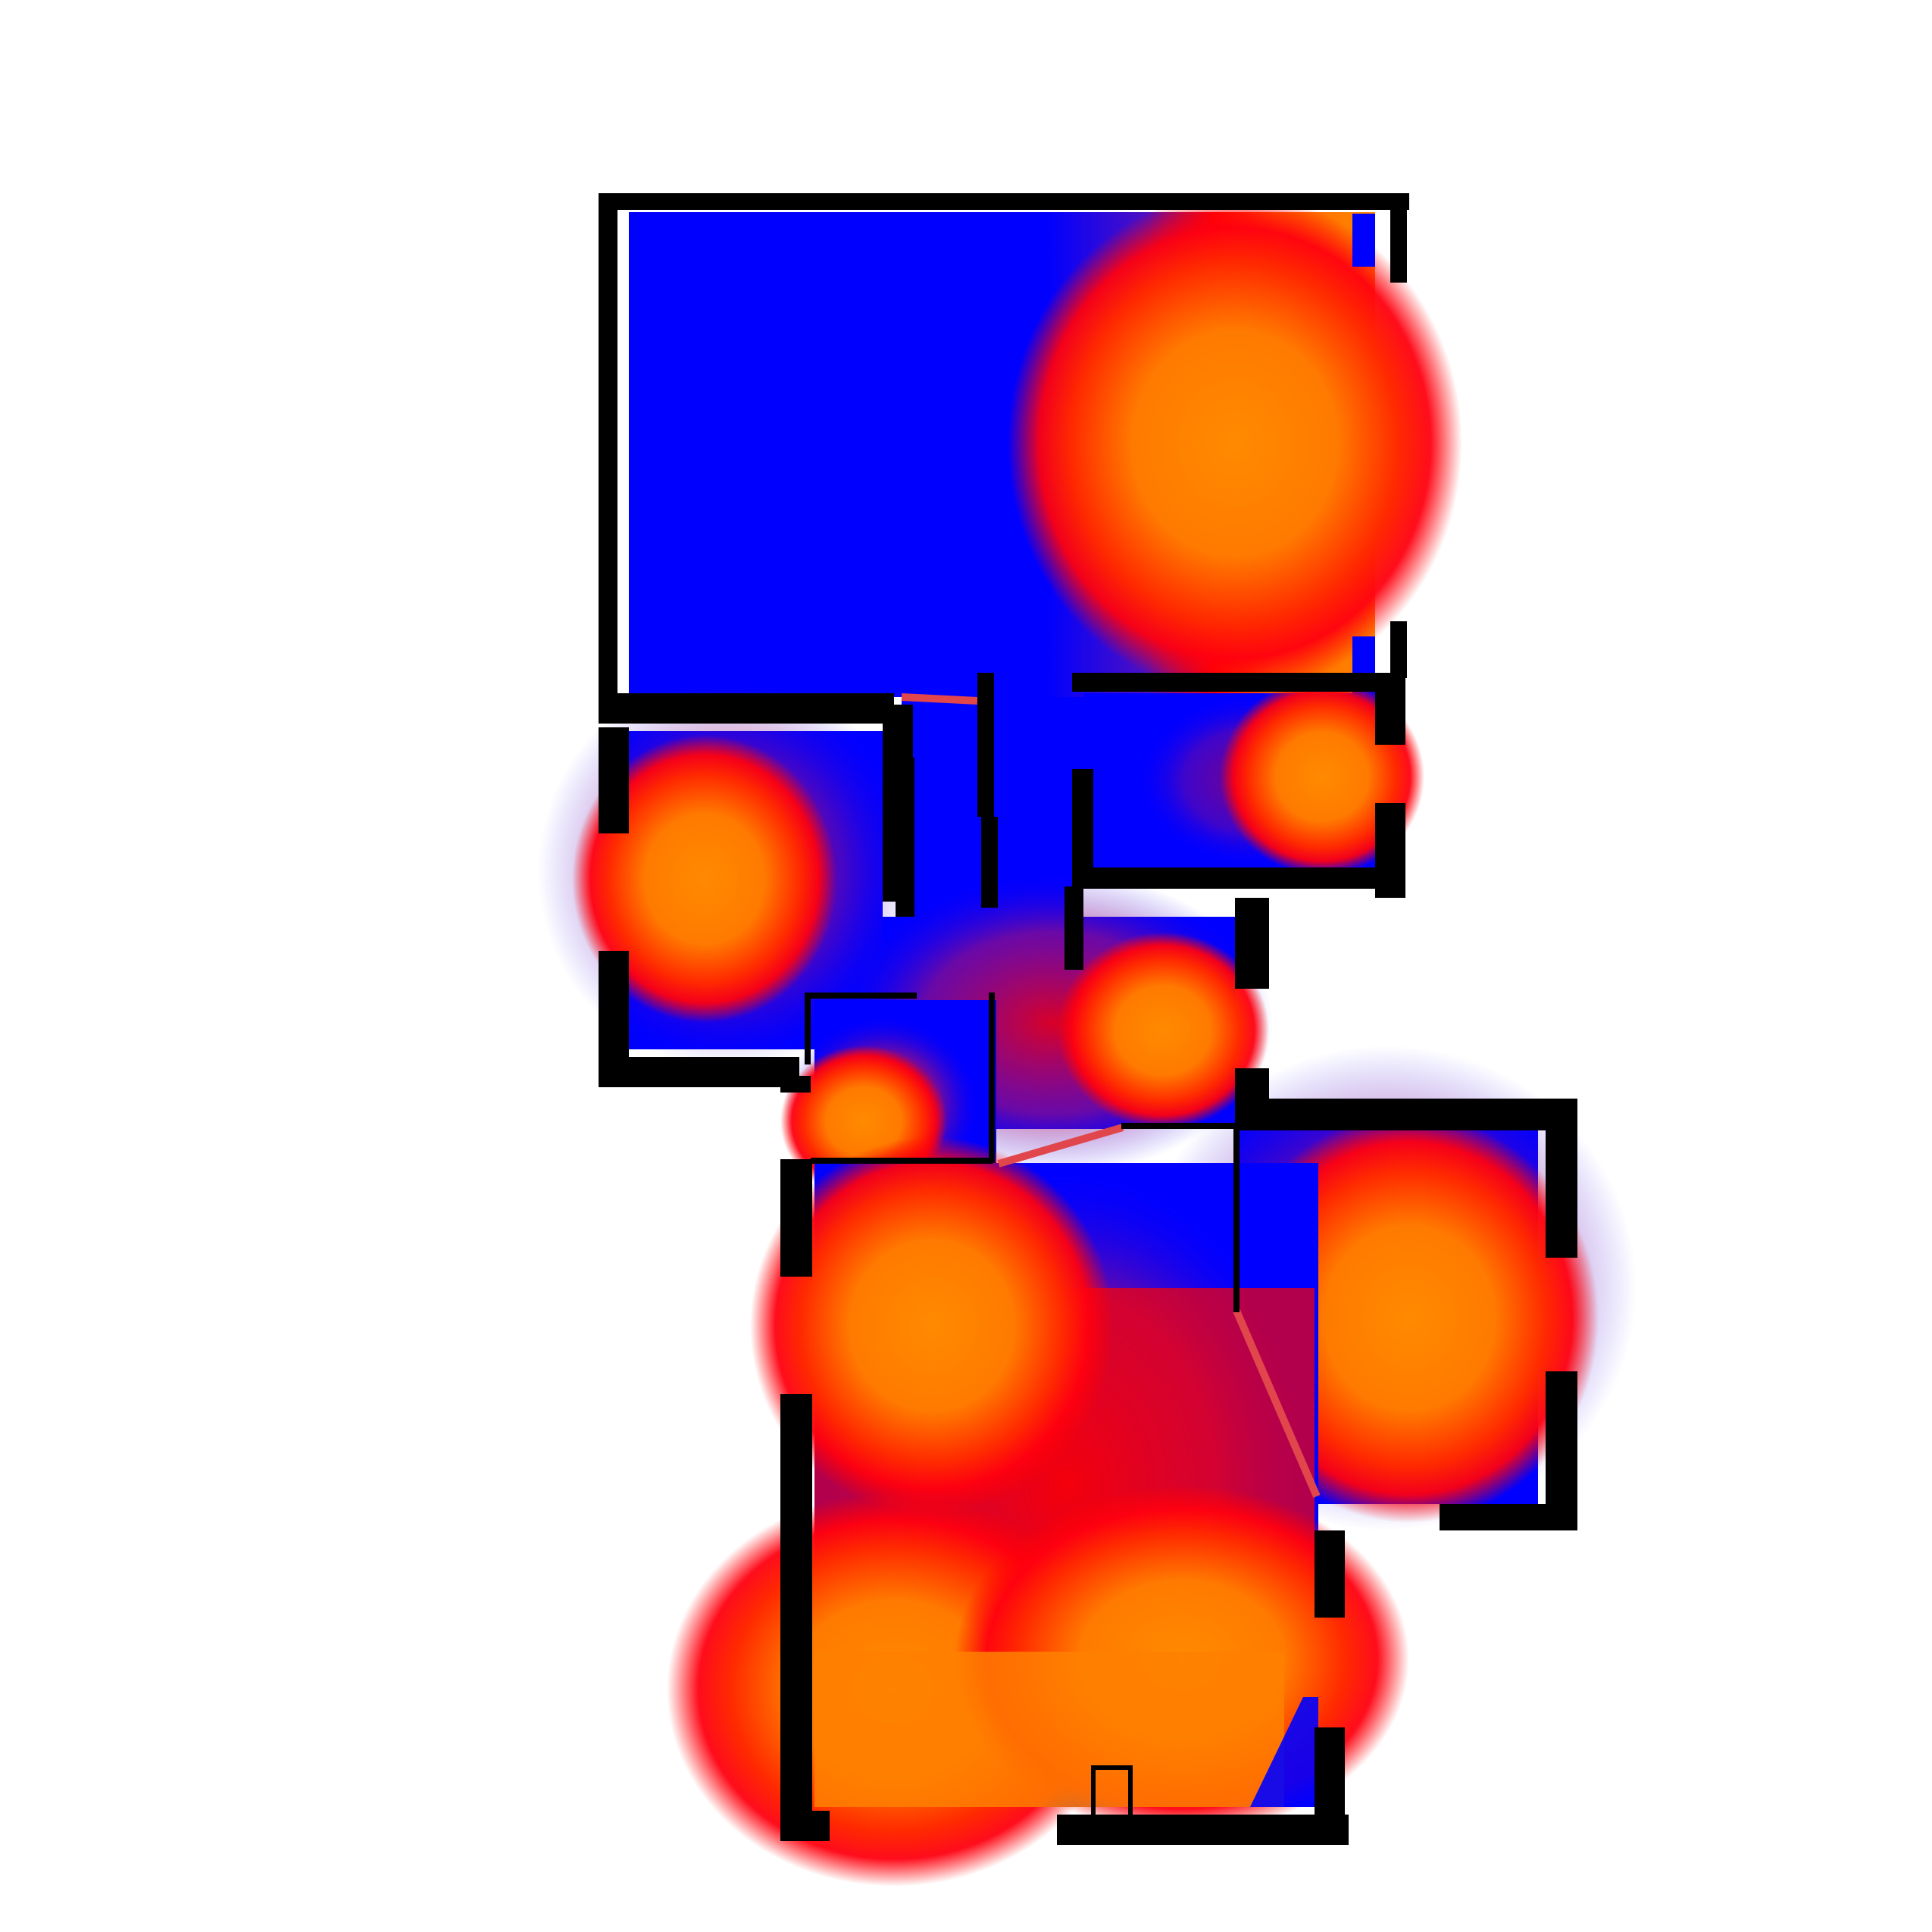  I want to click on room-top-large, so click(1045, 445).